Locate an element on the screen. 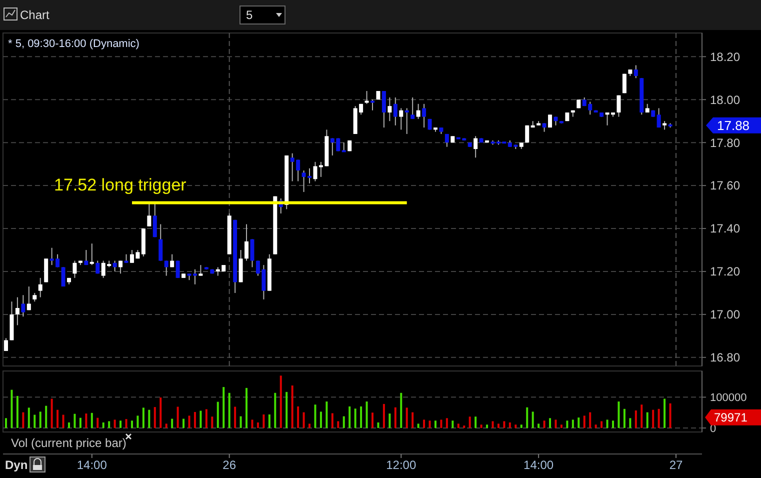  y-tick-label: 18.20 is located at coordinates (725, 57).